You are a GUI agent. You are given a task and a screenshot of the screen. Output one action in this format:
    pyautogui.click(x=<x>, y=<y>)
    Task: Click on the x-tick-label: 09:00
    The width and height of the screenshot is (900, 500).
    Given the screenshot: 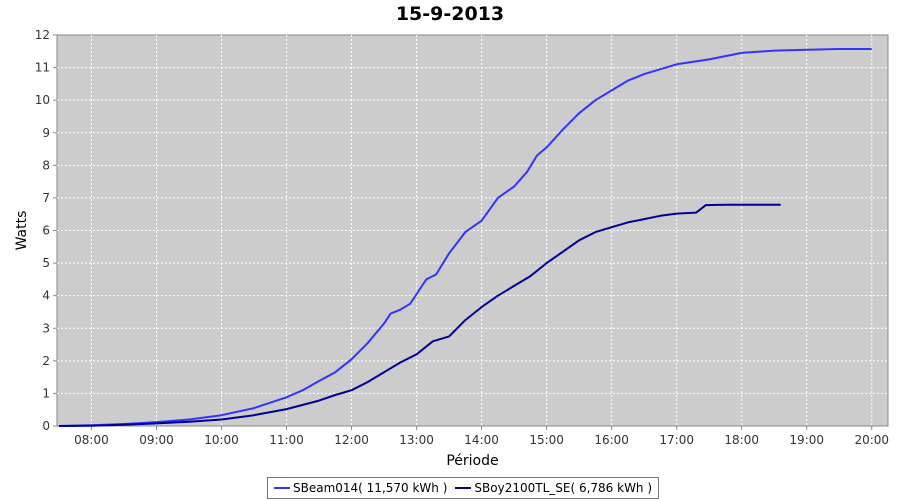 What is the action you would take?
    pyautogui.click(x=156, y=440)
    